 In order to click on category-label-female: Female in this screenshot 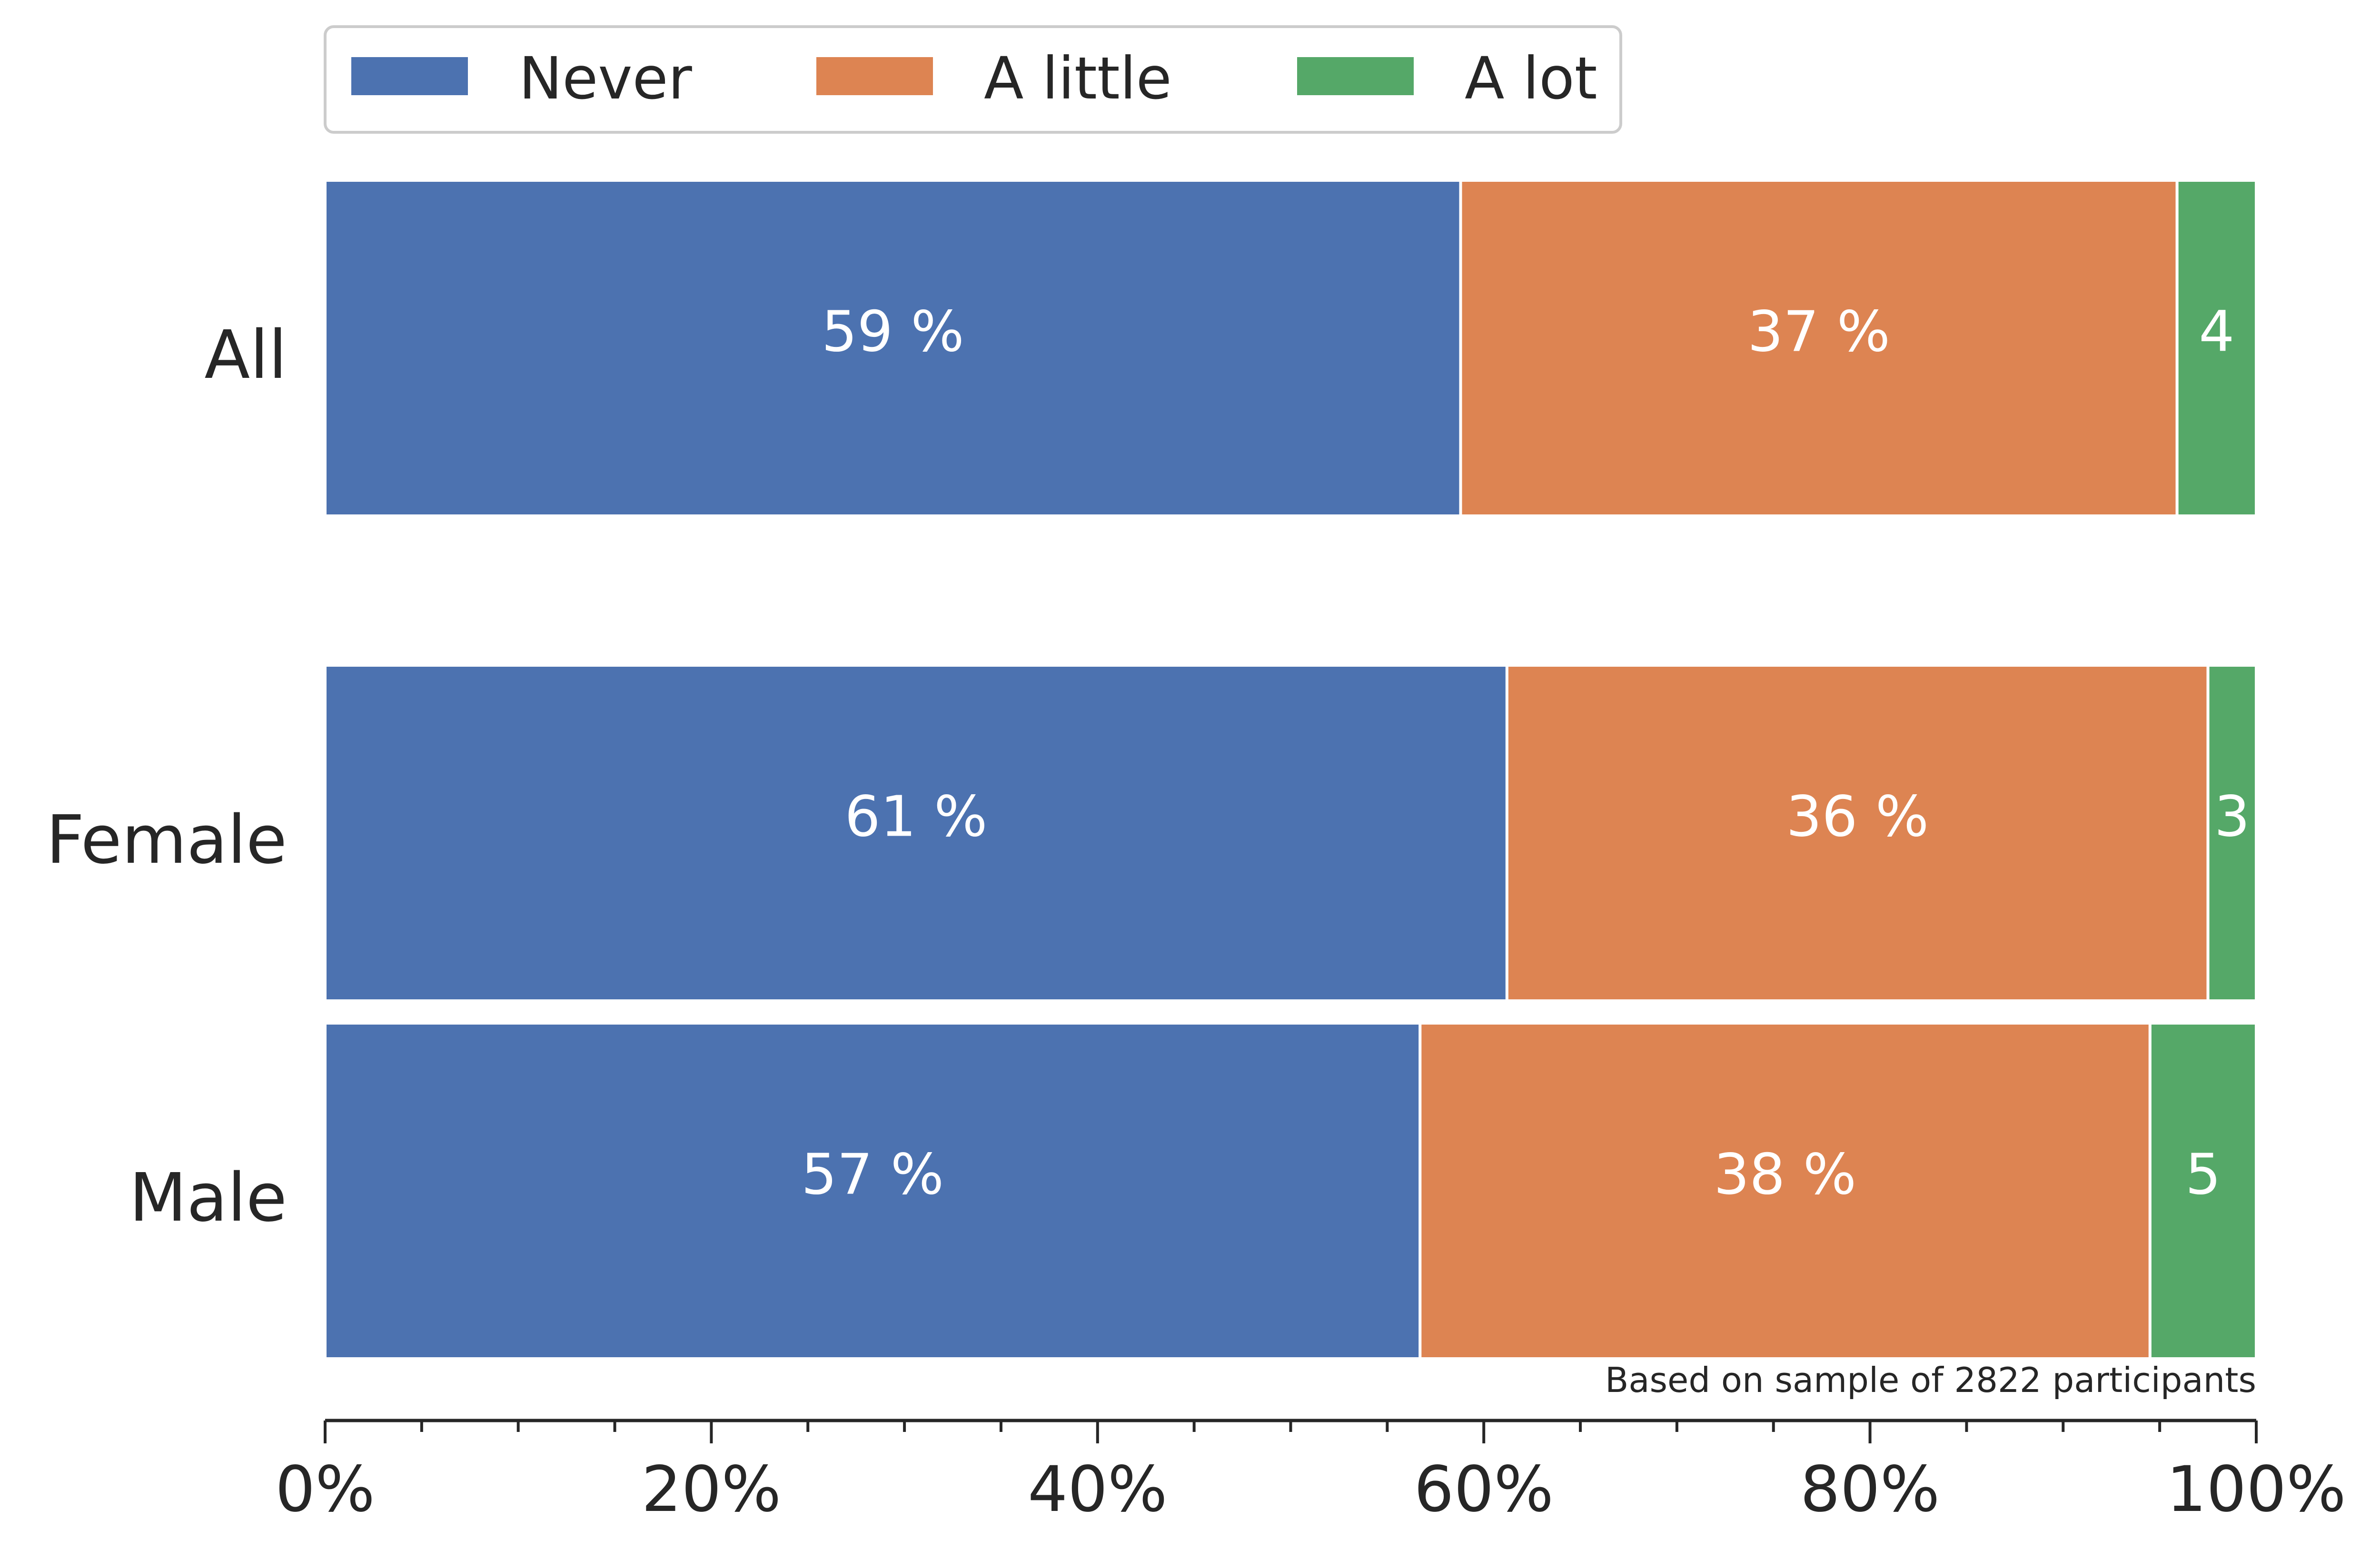, I will do `click(166, 840)`.